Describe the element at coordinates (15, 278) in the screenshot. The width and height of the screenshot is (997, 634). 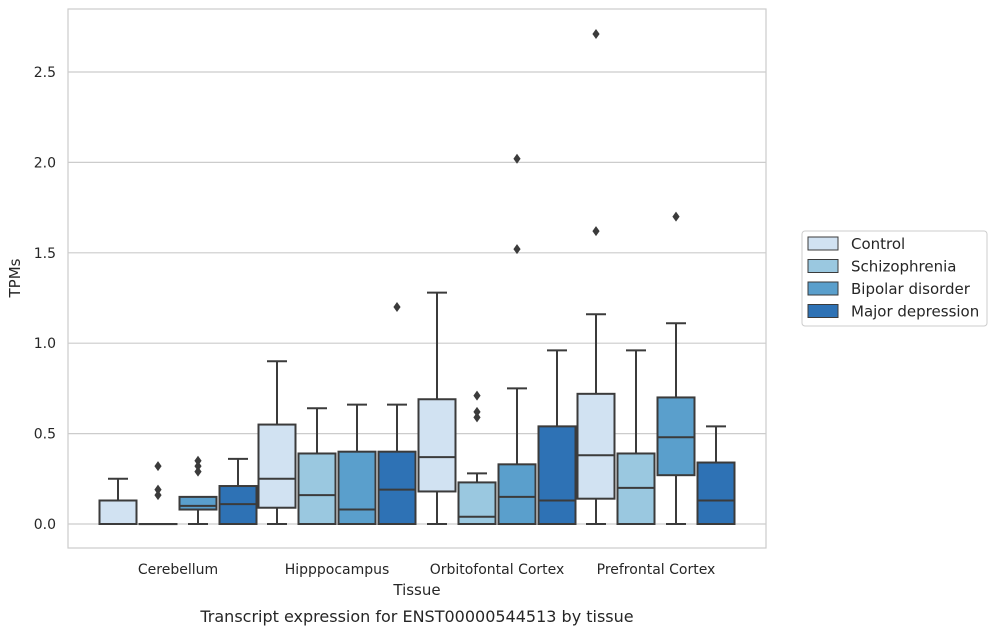
I see `y-axis-label: TPMs` at that location.